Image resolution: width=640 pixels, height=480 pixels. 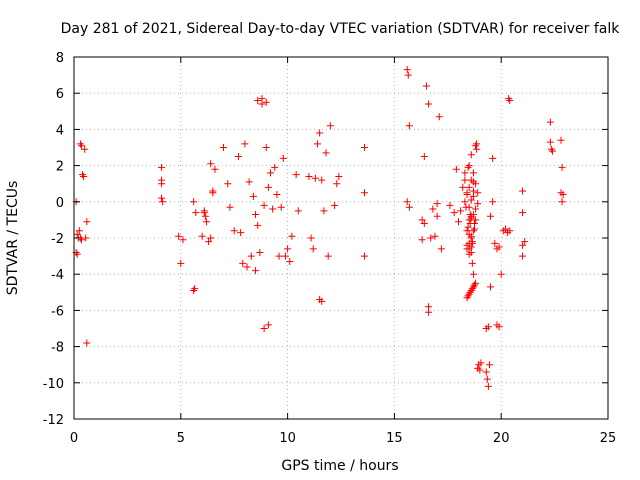 What do you see at coordinates (287, 438) in the screenshot?
I see `x-tick-label: 10` at bounding box center [287, 438].